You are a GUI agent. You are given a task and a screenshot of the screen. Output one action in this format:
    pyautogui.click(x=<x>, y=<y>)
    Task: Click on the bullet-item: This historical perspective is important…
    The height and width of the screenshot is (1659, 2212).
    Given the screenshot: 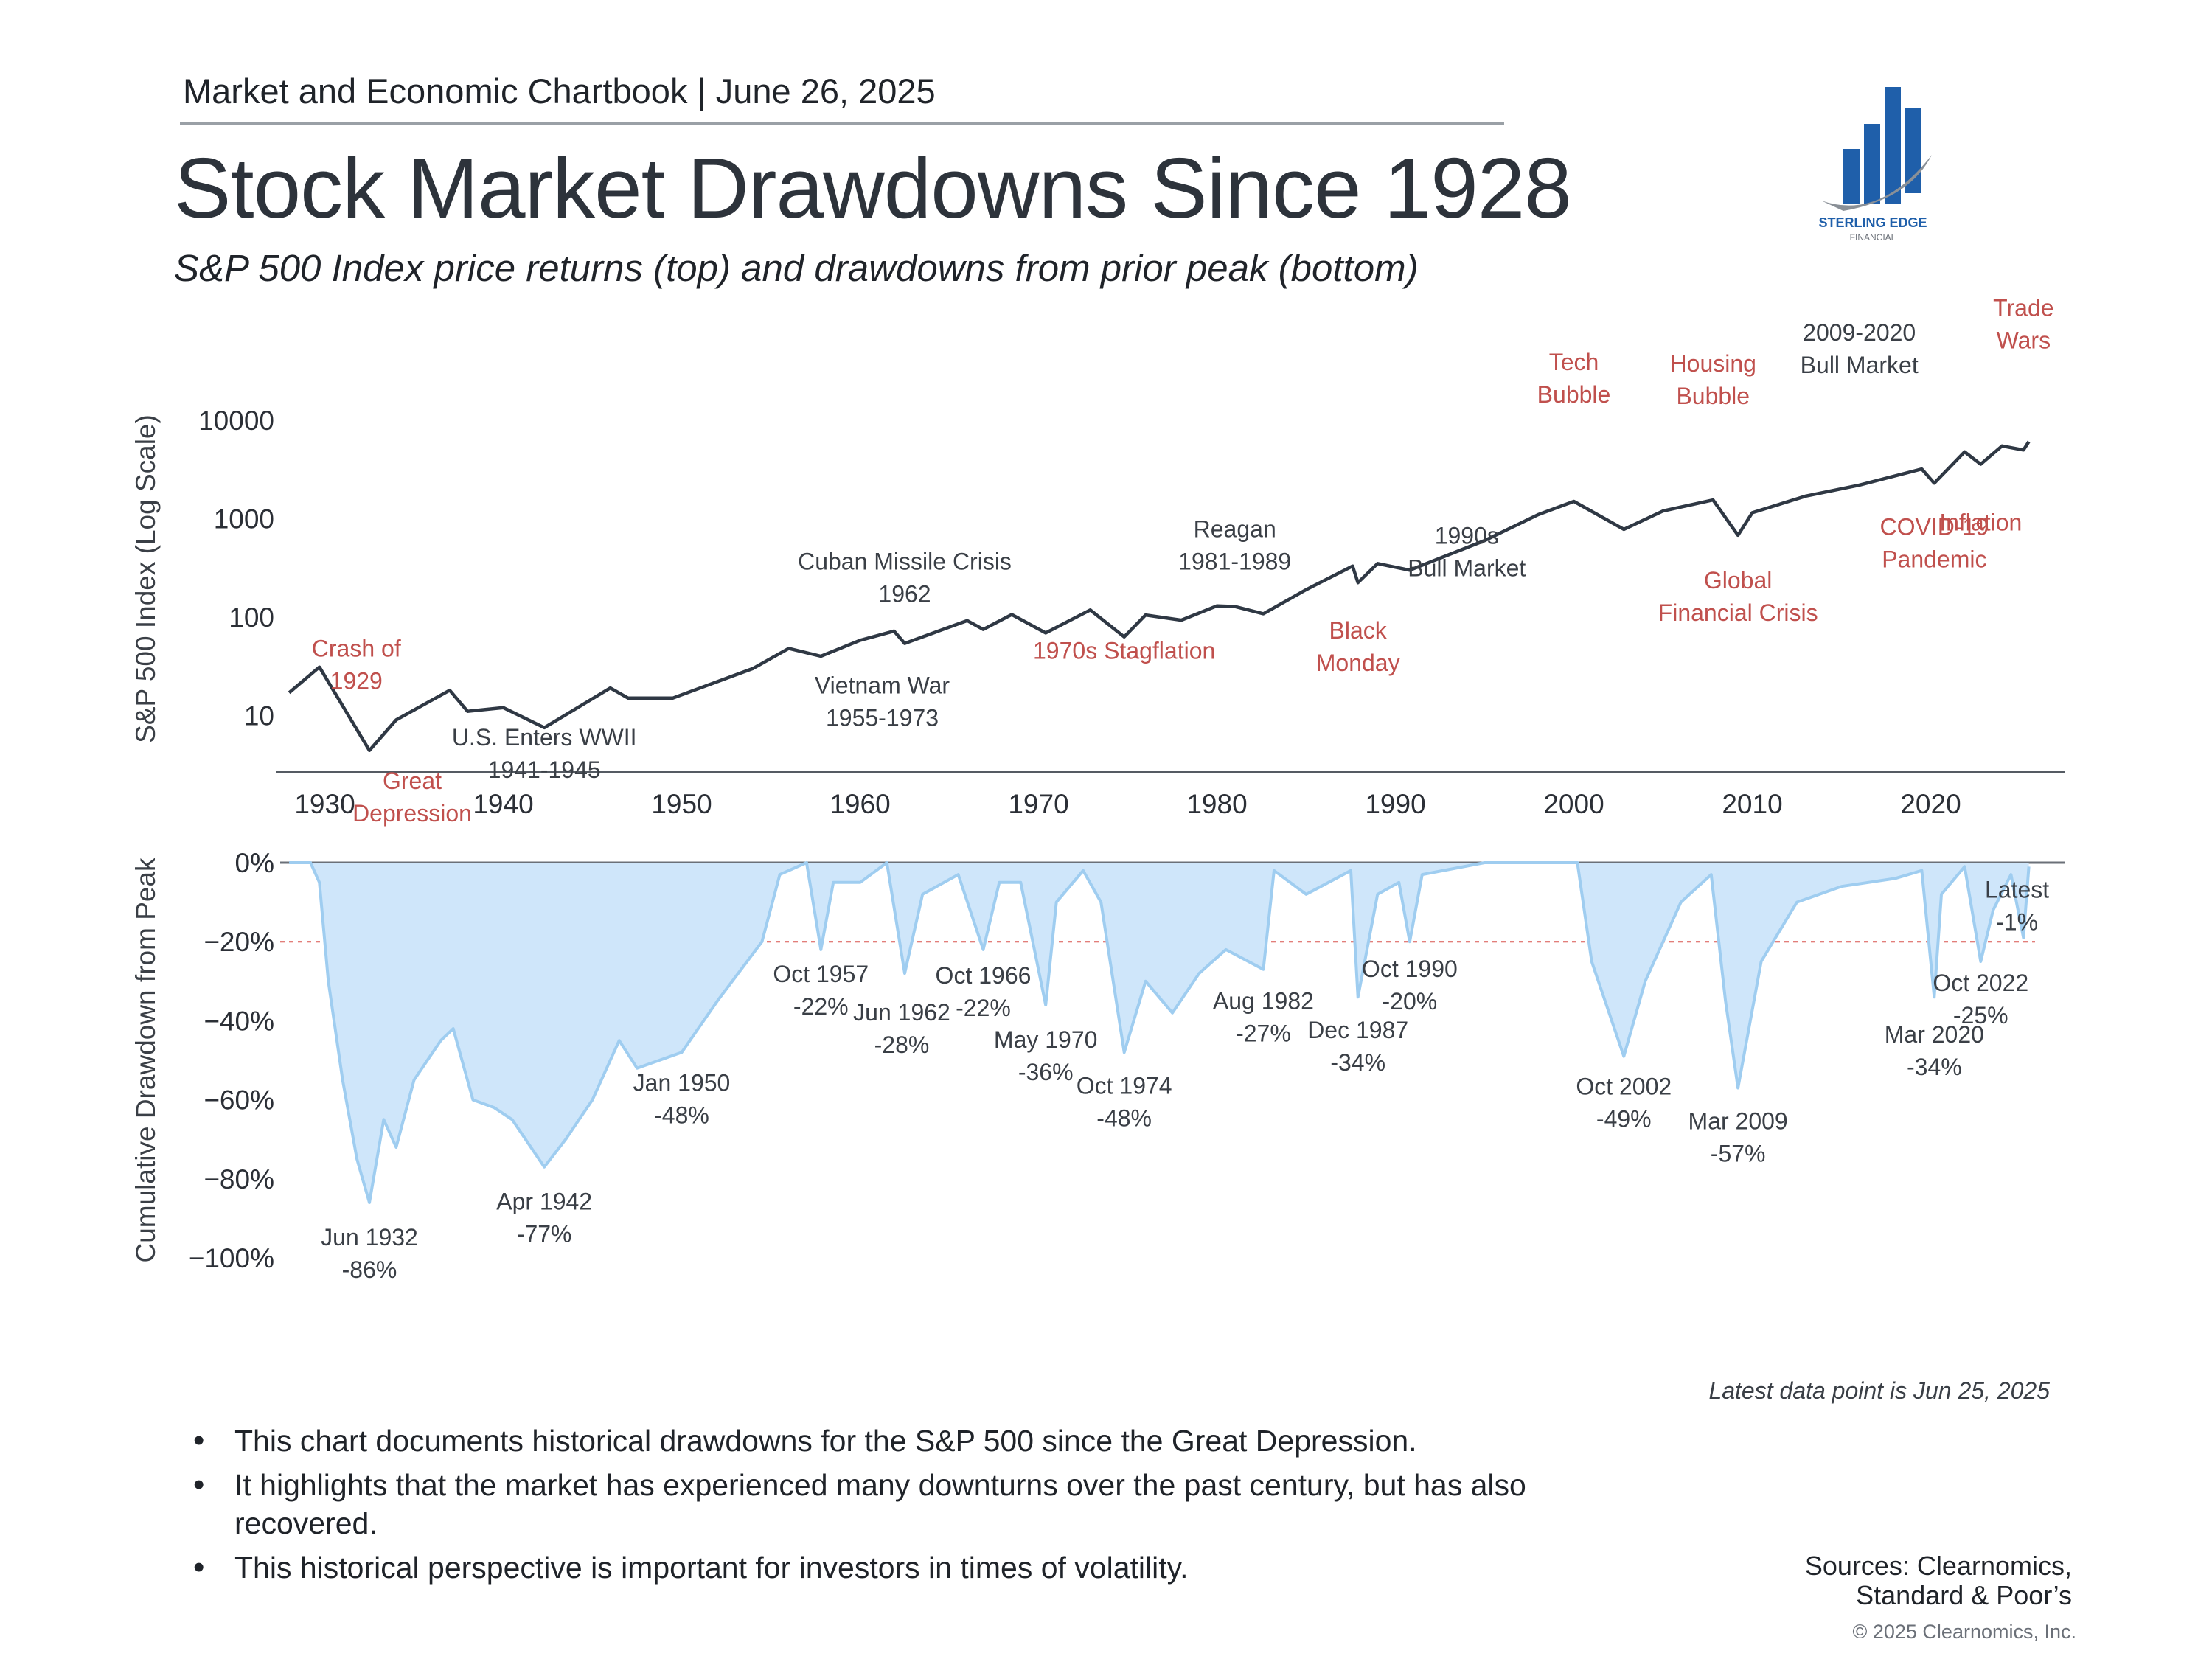 What is the action you would take?
    pyautogui.click(x=871, y=1567)
    